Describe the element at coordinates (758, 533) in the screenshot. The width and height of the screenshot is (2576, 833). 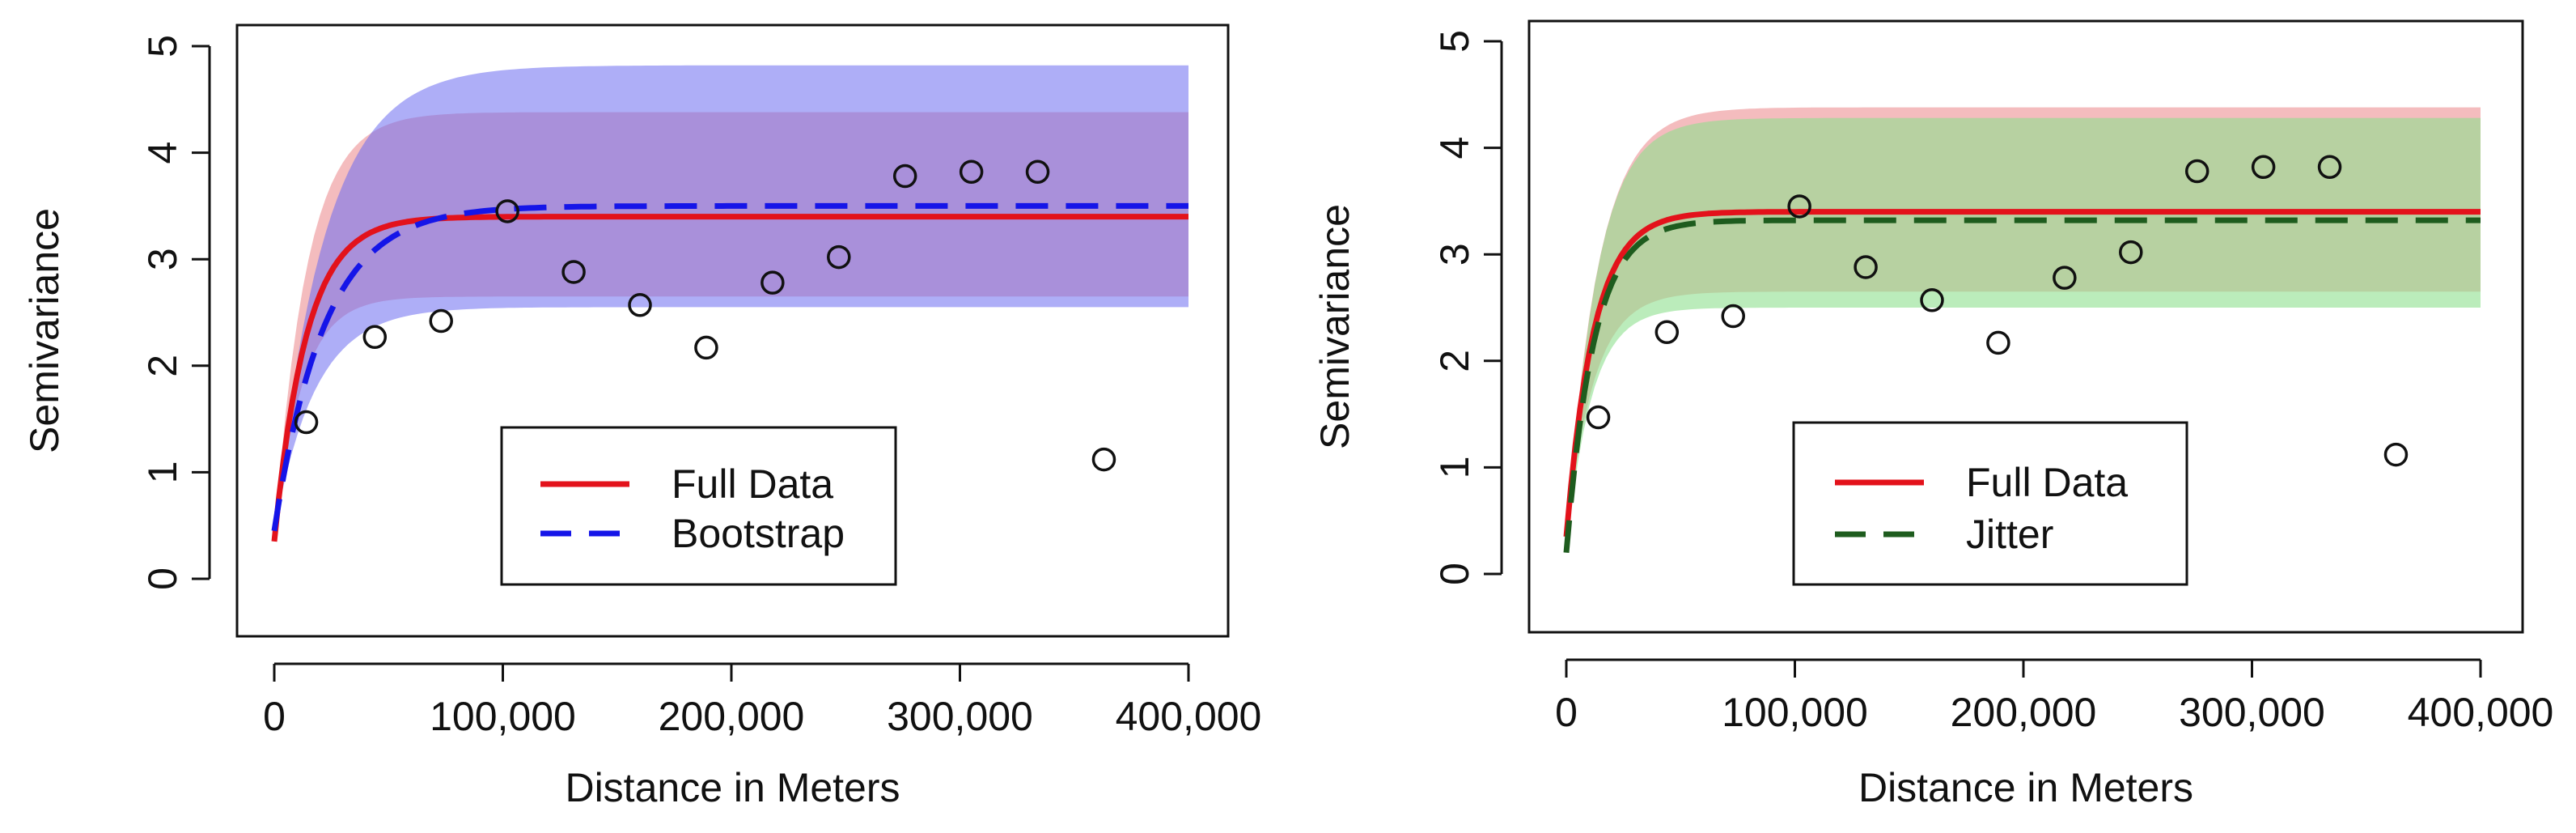
I see `legend-label: Bootstrap` at that location.